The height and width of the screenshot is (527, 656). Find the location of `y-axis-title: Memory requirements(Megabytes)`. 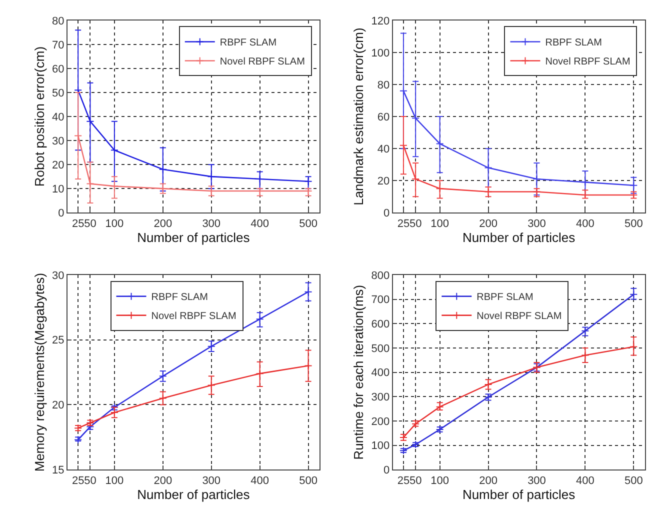

y-axis-title: Memory requirements(Megabytes) is located at coordinates (39, 372).